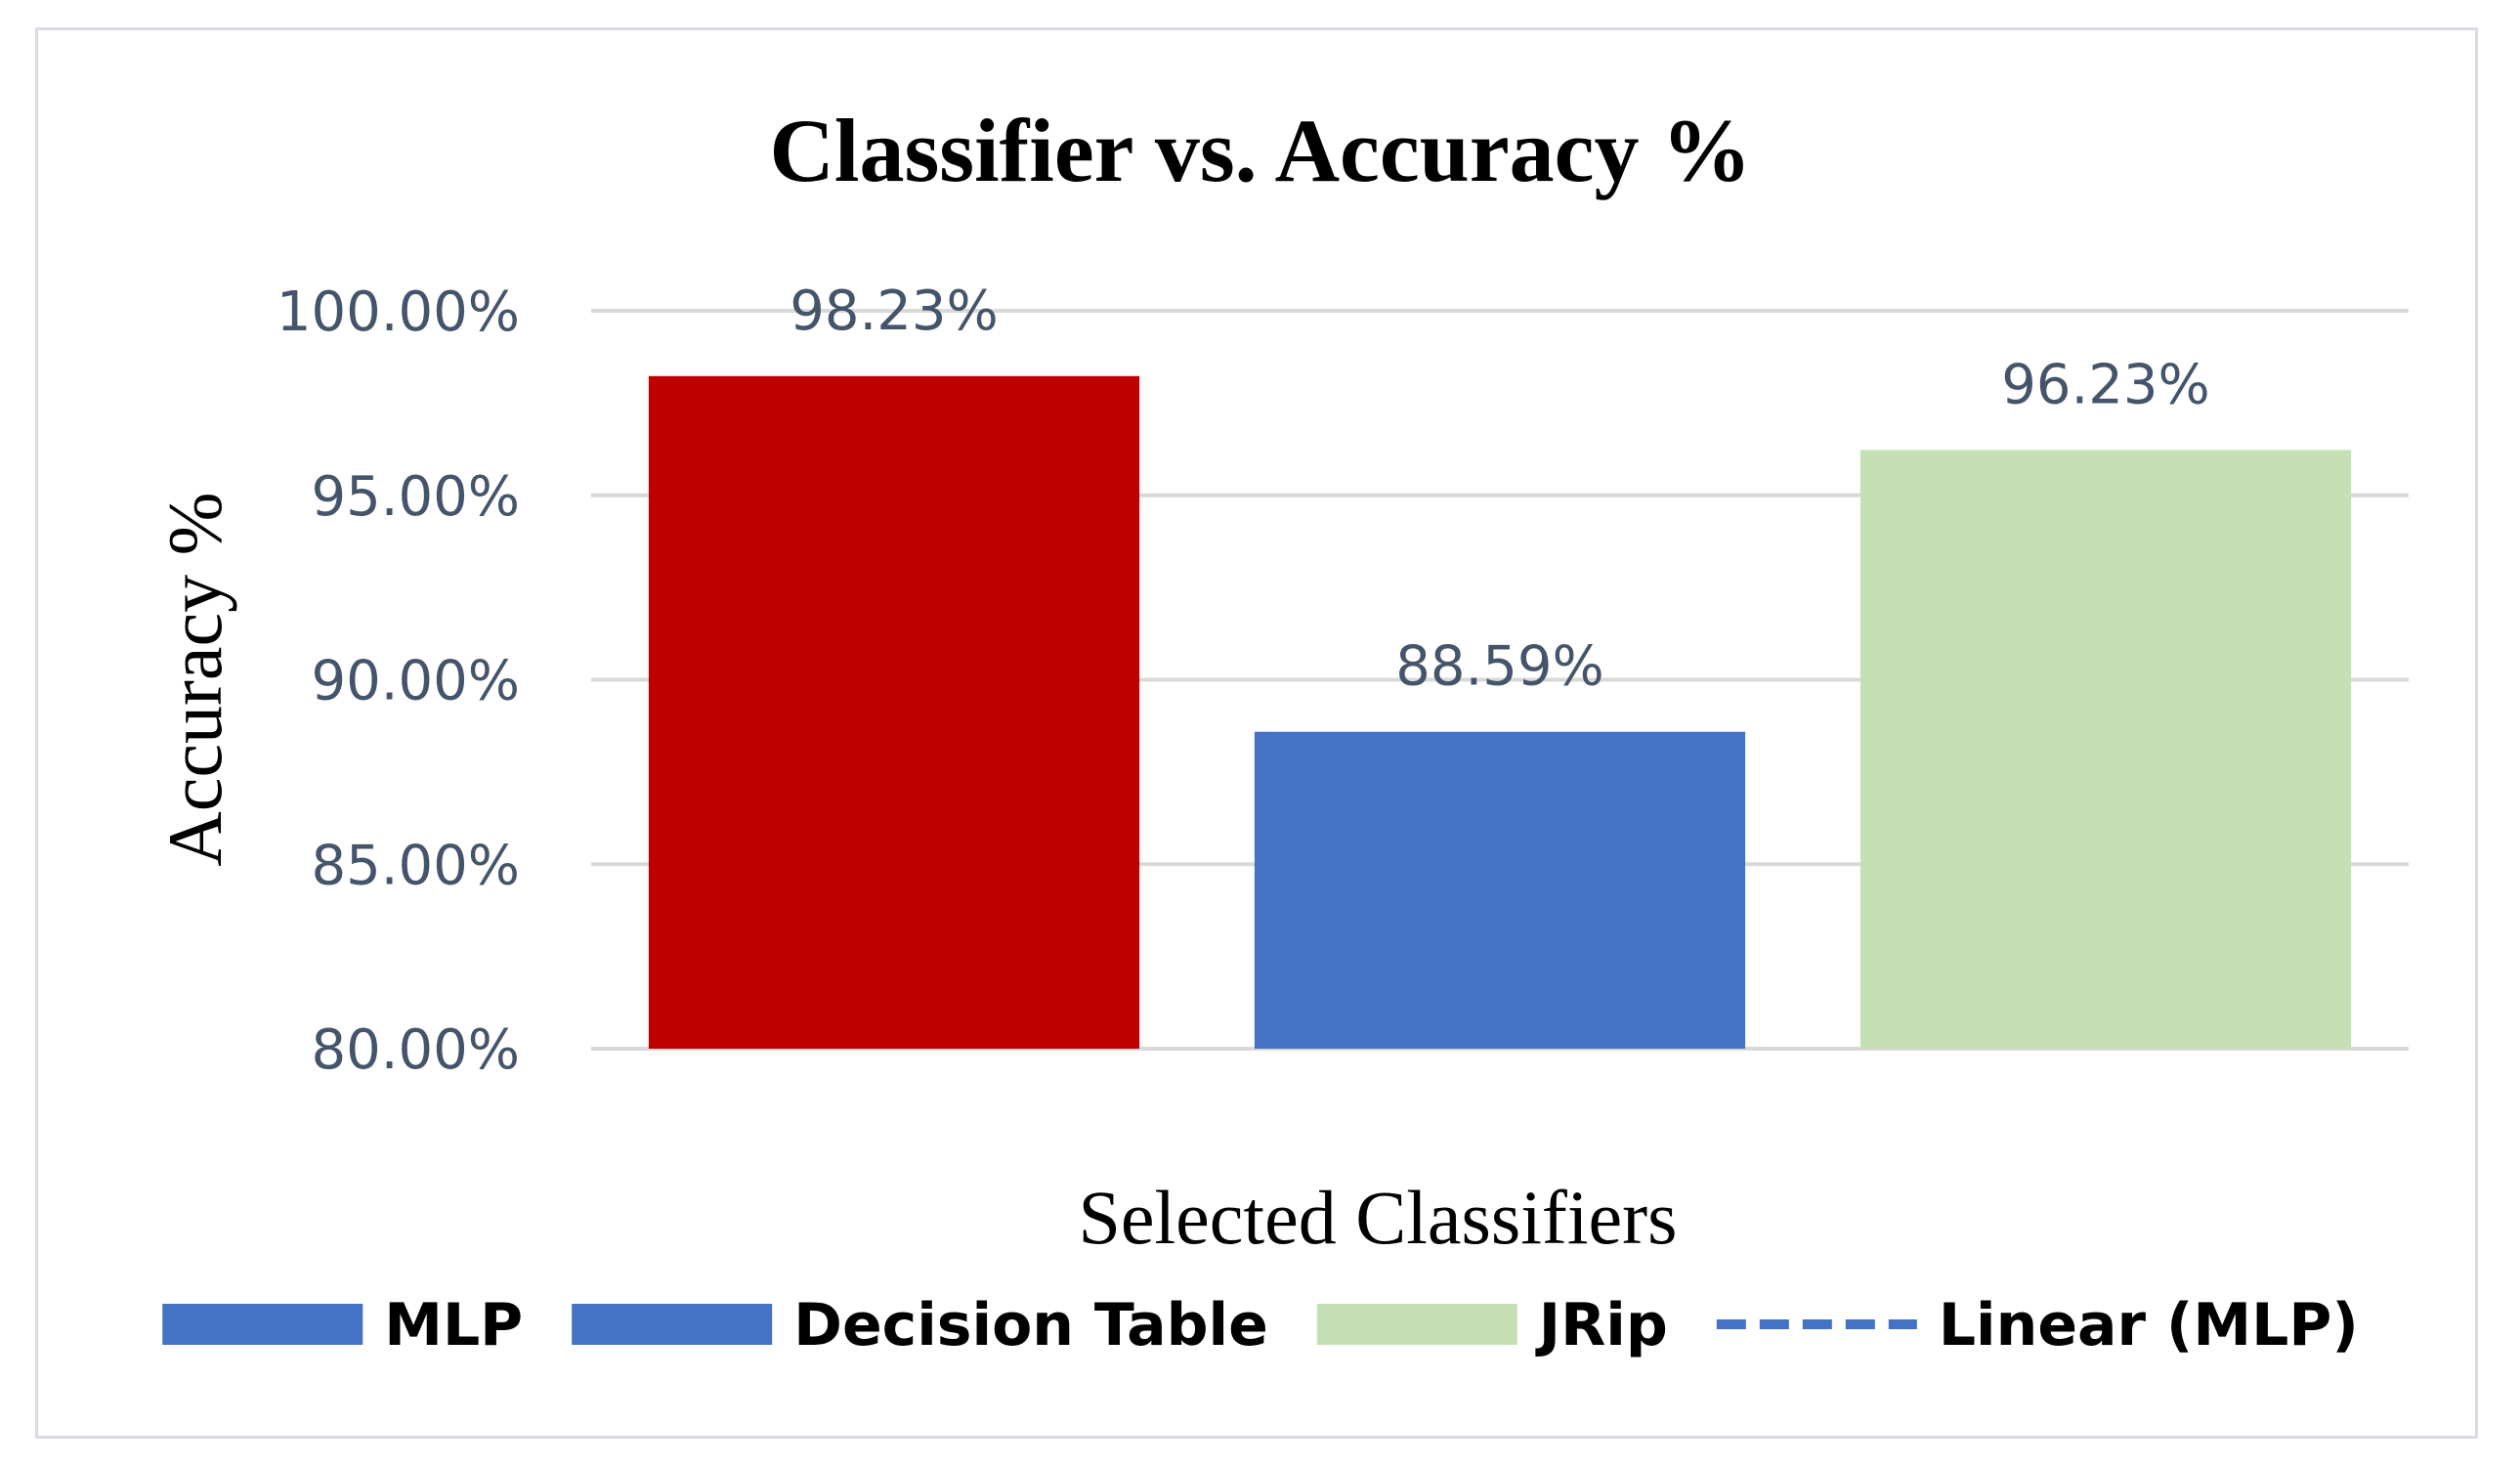 The width and height of the screenshot is (2520, 1467). Describe the element at coordinates (1378, 1217) in the screenshot. I see `x-axis-title: Selected Classifiers` at that location.